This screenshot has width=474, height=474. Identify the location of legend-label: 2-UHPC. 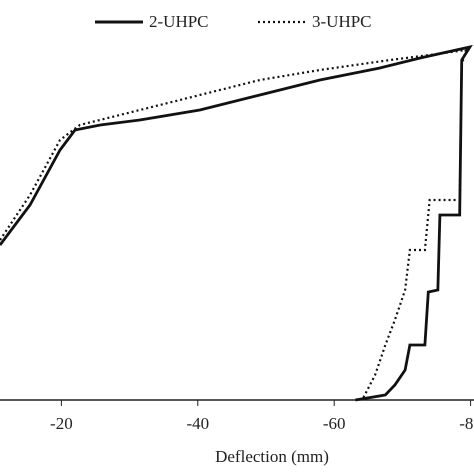
(179, 21).